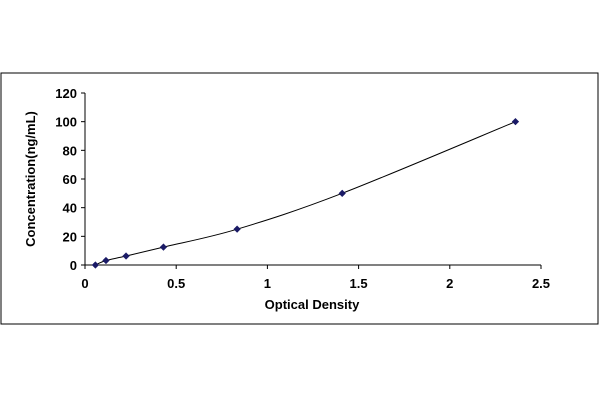 The height and width of the screenshot is (400, 600). Describe the element at coordinates (66, 93) in the screenshot. I see `y-tick-label: 120` at that location.